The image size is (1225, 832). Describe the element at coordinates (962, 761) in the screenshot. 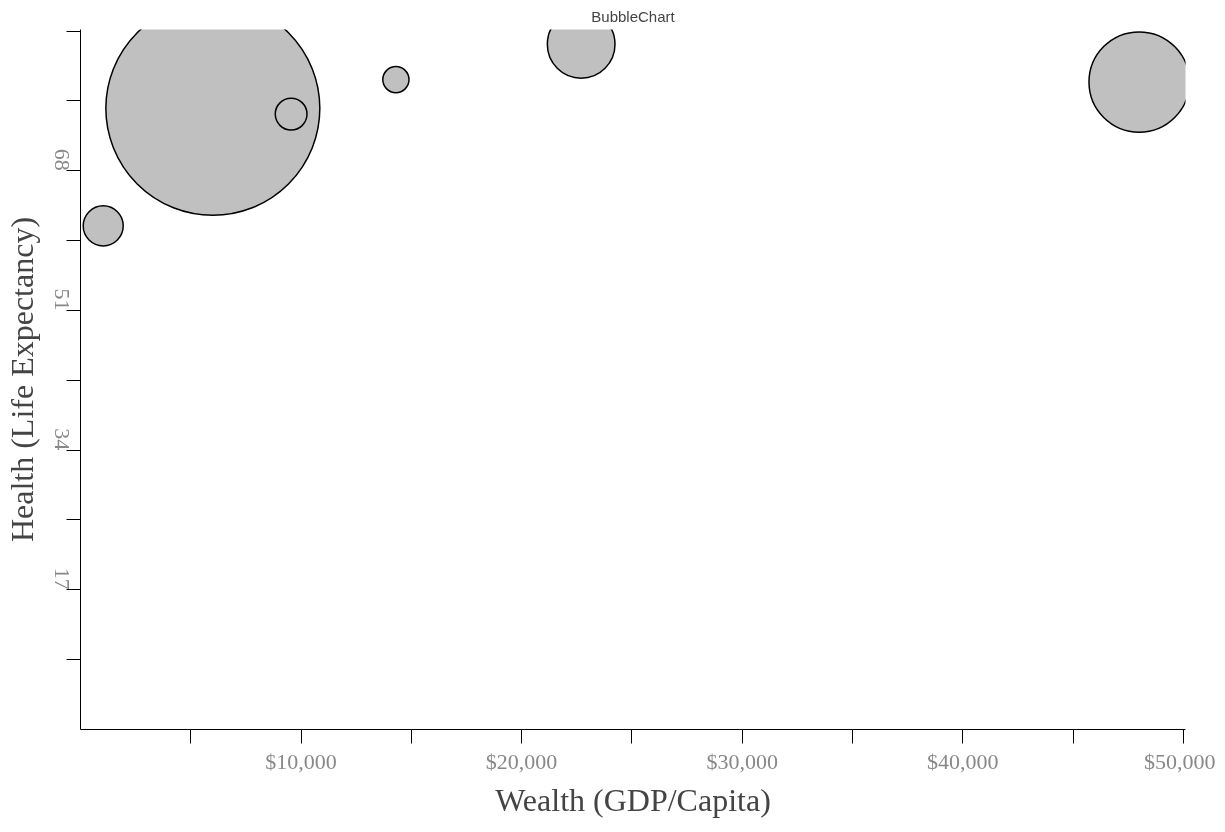

I see `x-tick-label: $40,000` at that location.